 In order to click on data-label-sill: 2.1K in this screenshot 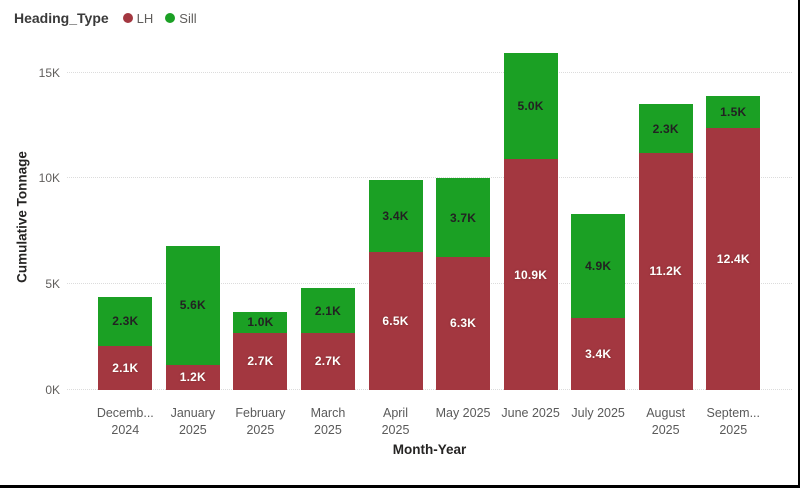, I will do `click(328, 310)`.